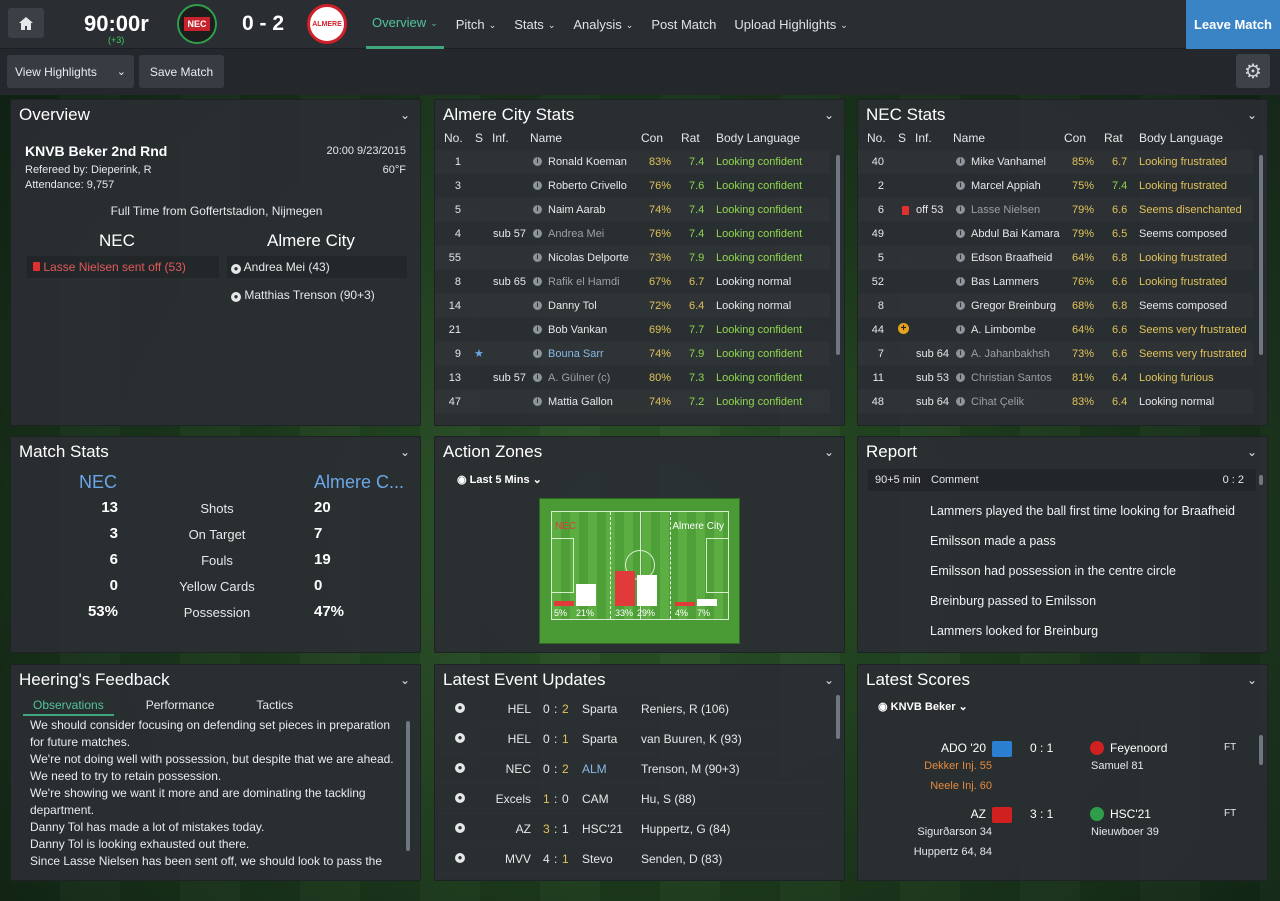  Describe the element at coordinates (1253, 71) in the screenshot. I see `settings-button: ⚙` at that location.